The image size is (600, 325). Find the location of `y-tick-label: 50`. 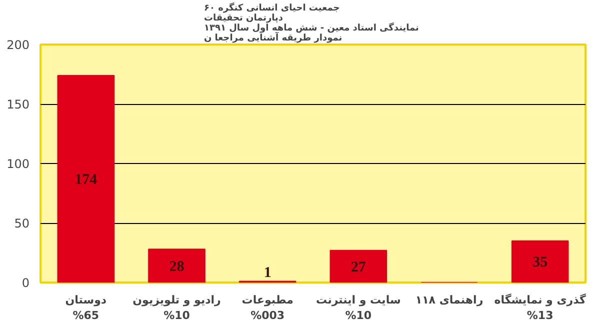

y-tick-label: 50 is located at coordinates (22, 223).